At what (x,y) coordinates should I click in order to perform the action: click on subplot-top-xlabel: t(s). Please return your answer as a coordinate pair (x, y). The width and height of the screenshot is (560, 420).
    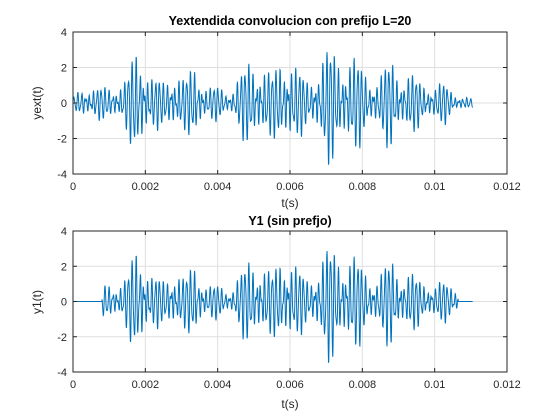
    Looking at the image, I should click on (289, 203).